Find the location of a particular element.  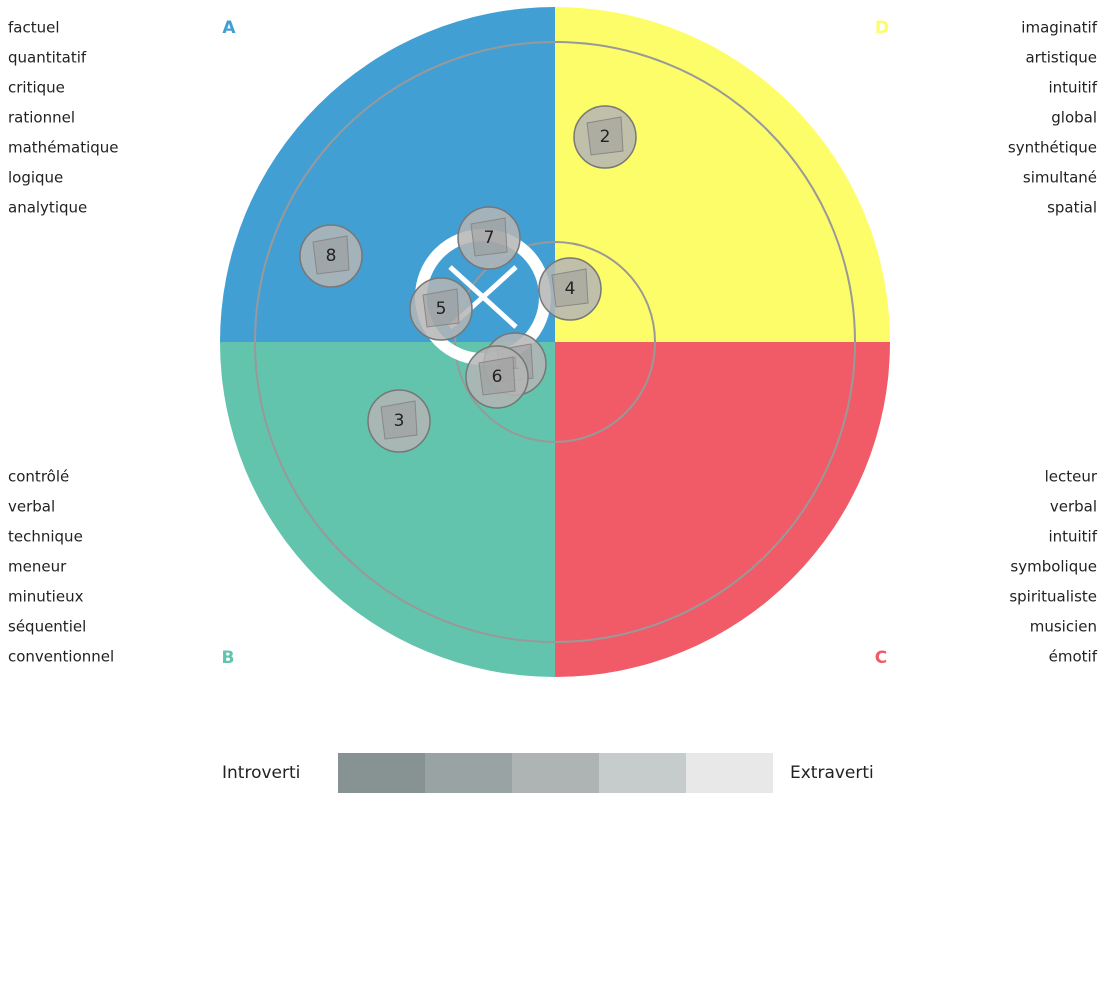

trait-word: minutieux is located at coordinates (46, 597).